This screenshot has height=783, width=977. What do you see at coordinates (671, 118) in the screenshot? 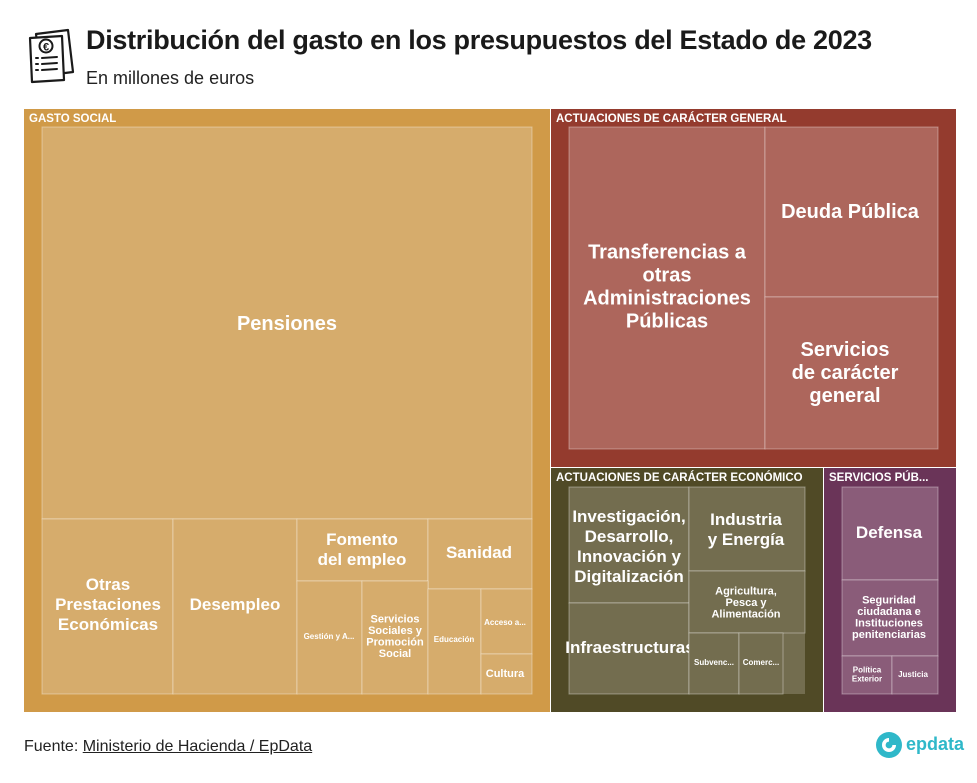
I see `group-1-label: ACTUACIONES DE CARÁCTER GENERAL` at bounding box center [671, 118].